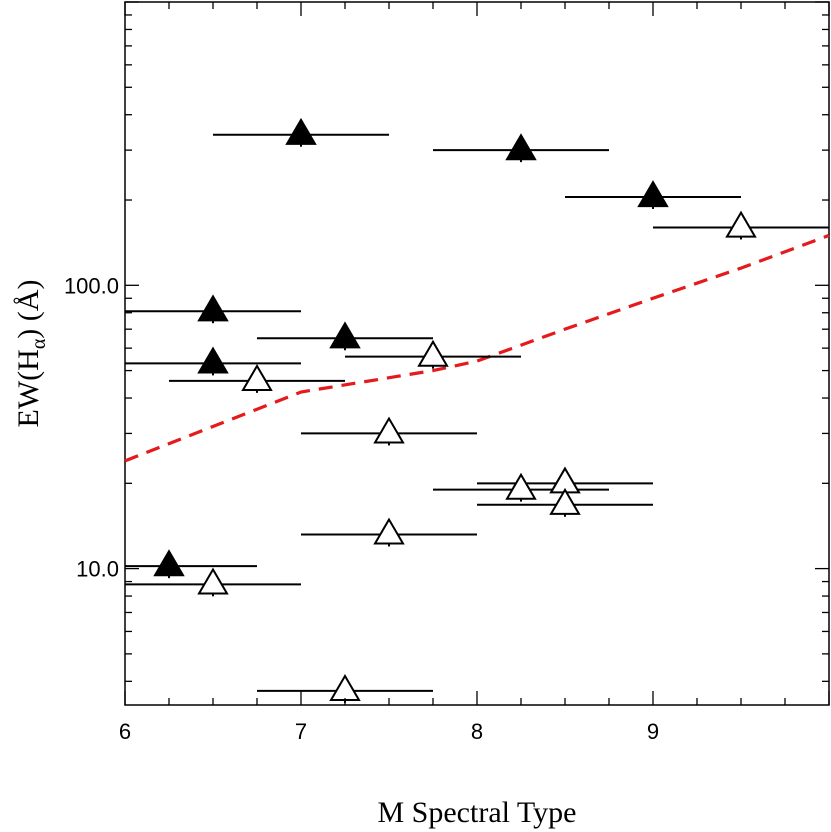  What do you see at coordinates (31, 354) in the screenshot?
I see `y-axis-title: EW(Hα) (Å)` at bounding box center [31, 354].